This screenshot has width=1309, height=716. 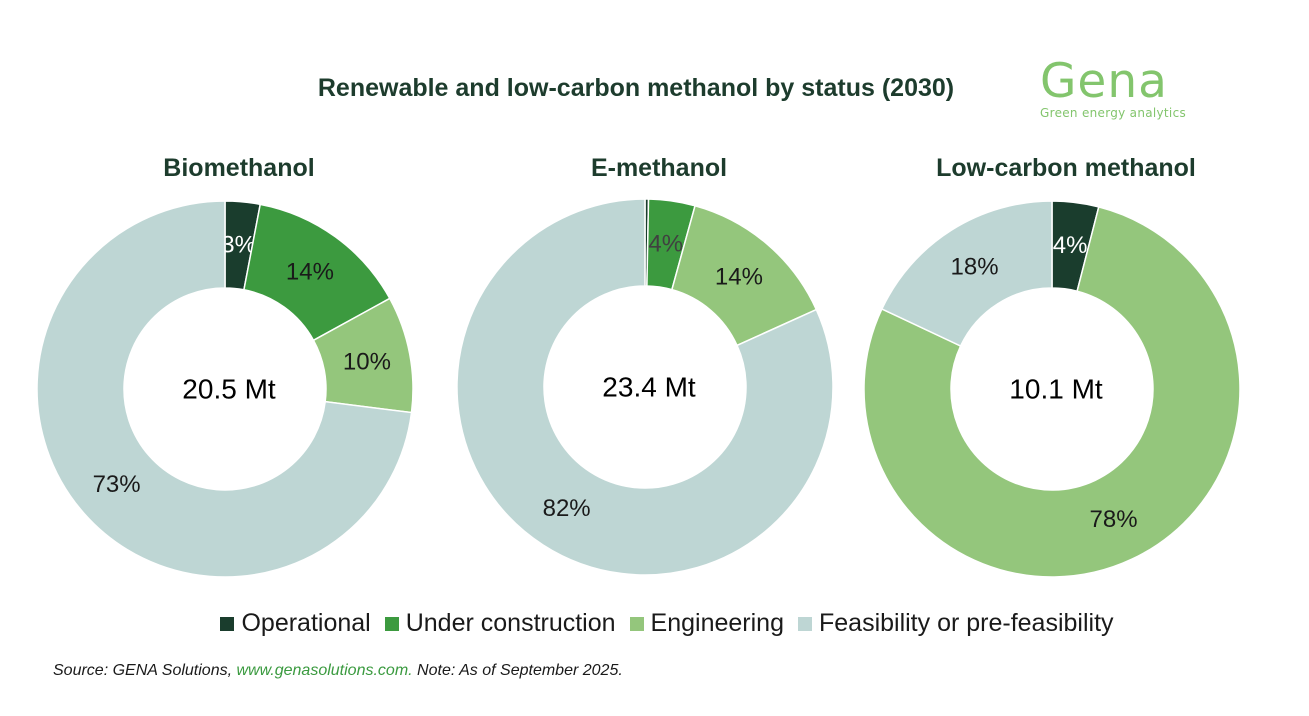 I want to click on slice-feasibility-or-pre-feasibility, so click(x=966, y=273).